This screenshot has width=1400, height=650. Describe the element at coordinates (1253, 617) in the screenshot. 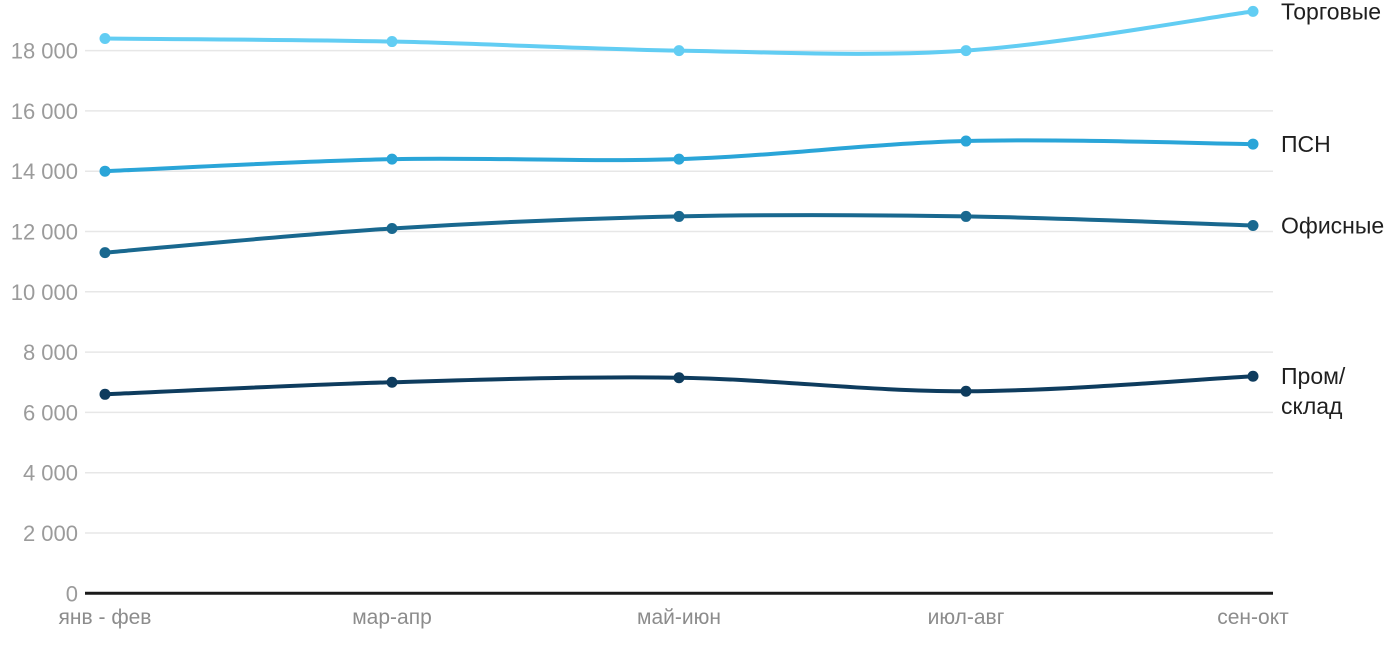

I see `x-axis-tick-label: сен-окт` at that location.